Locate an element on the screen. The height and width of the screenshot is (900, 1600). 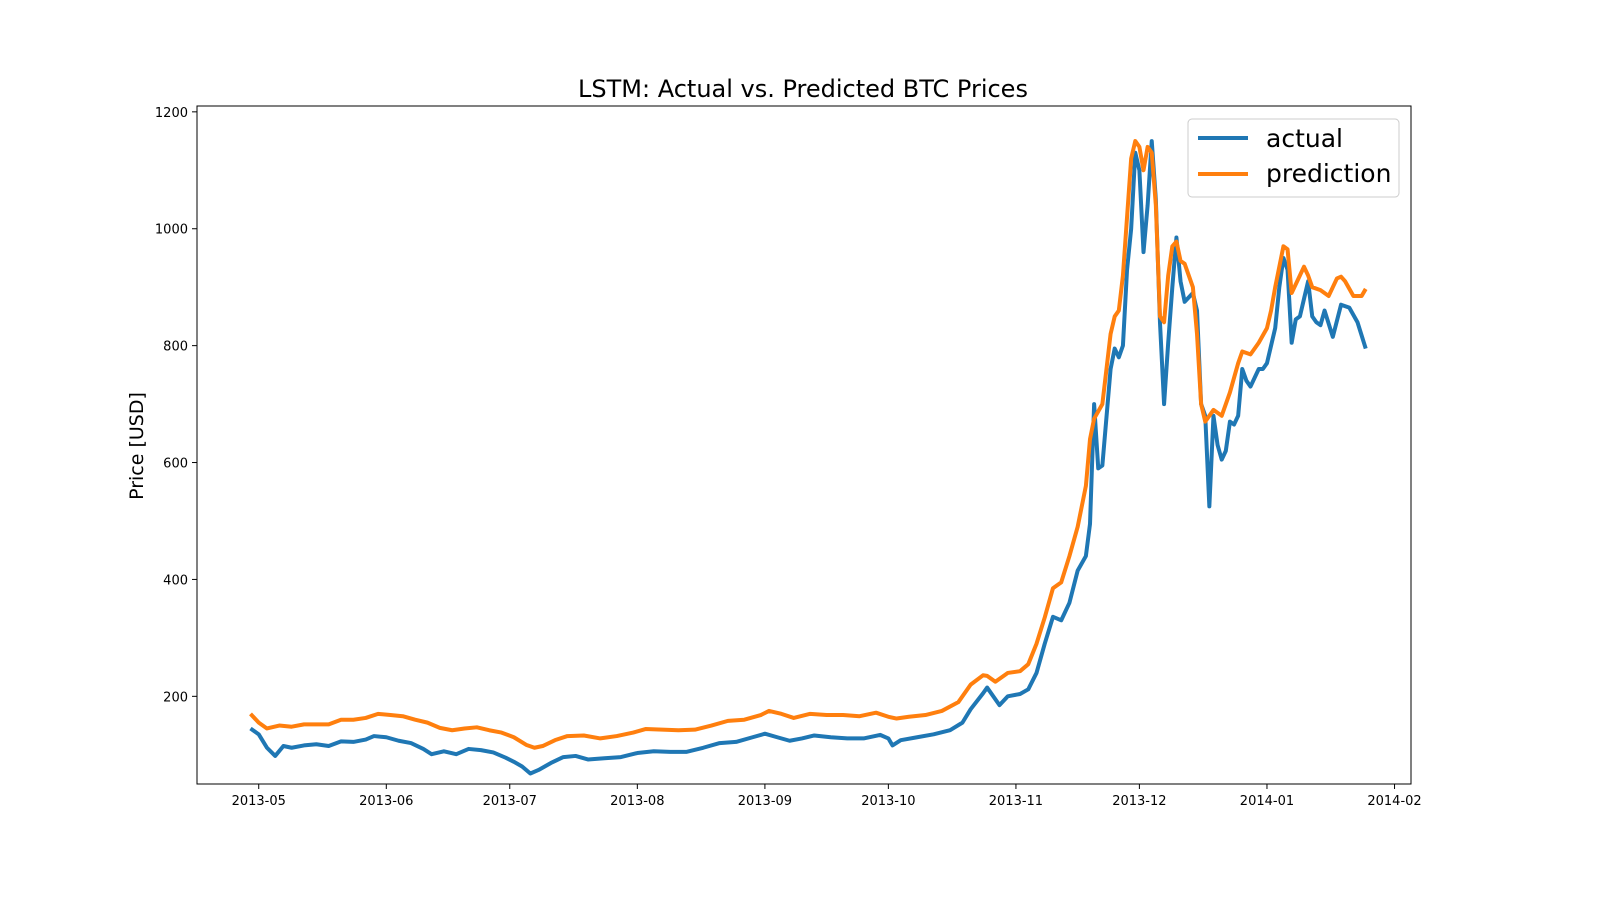
y-tick-label: 600 is located at coordinates (175, 464).